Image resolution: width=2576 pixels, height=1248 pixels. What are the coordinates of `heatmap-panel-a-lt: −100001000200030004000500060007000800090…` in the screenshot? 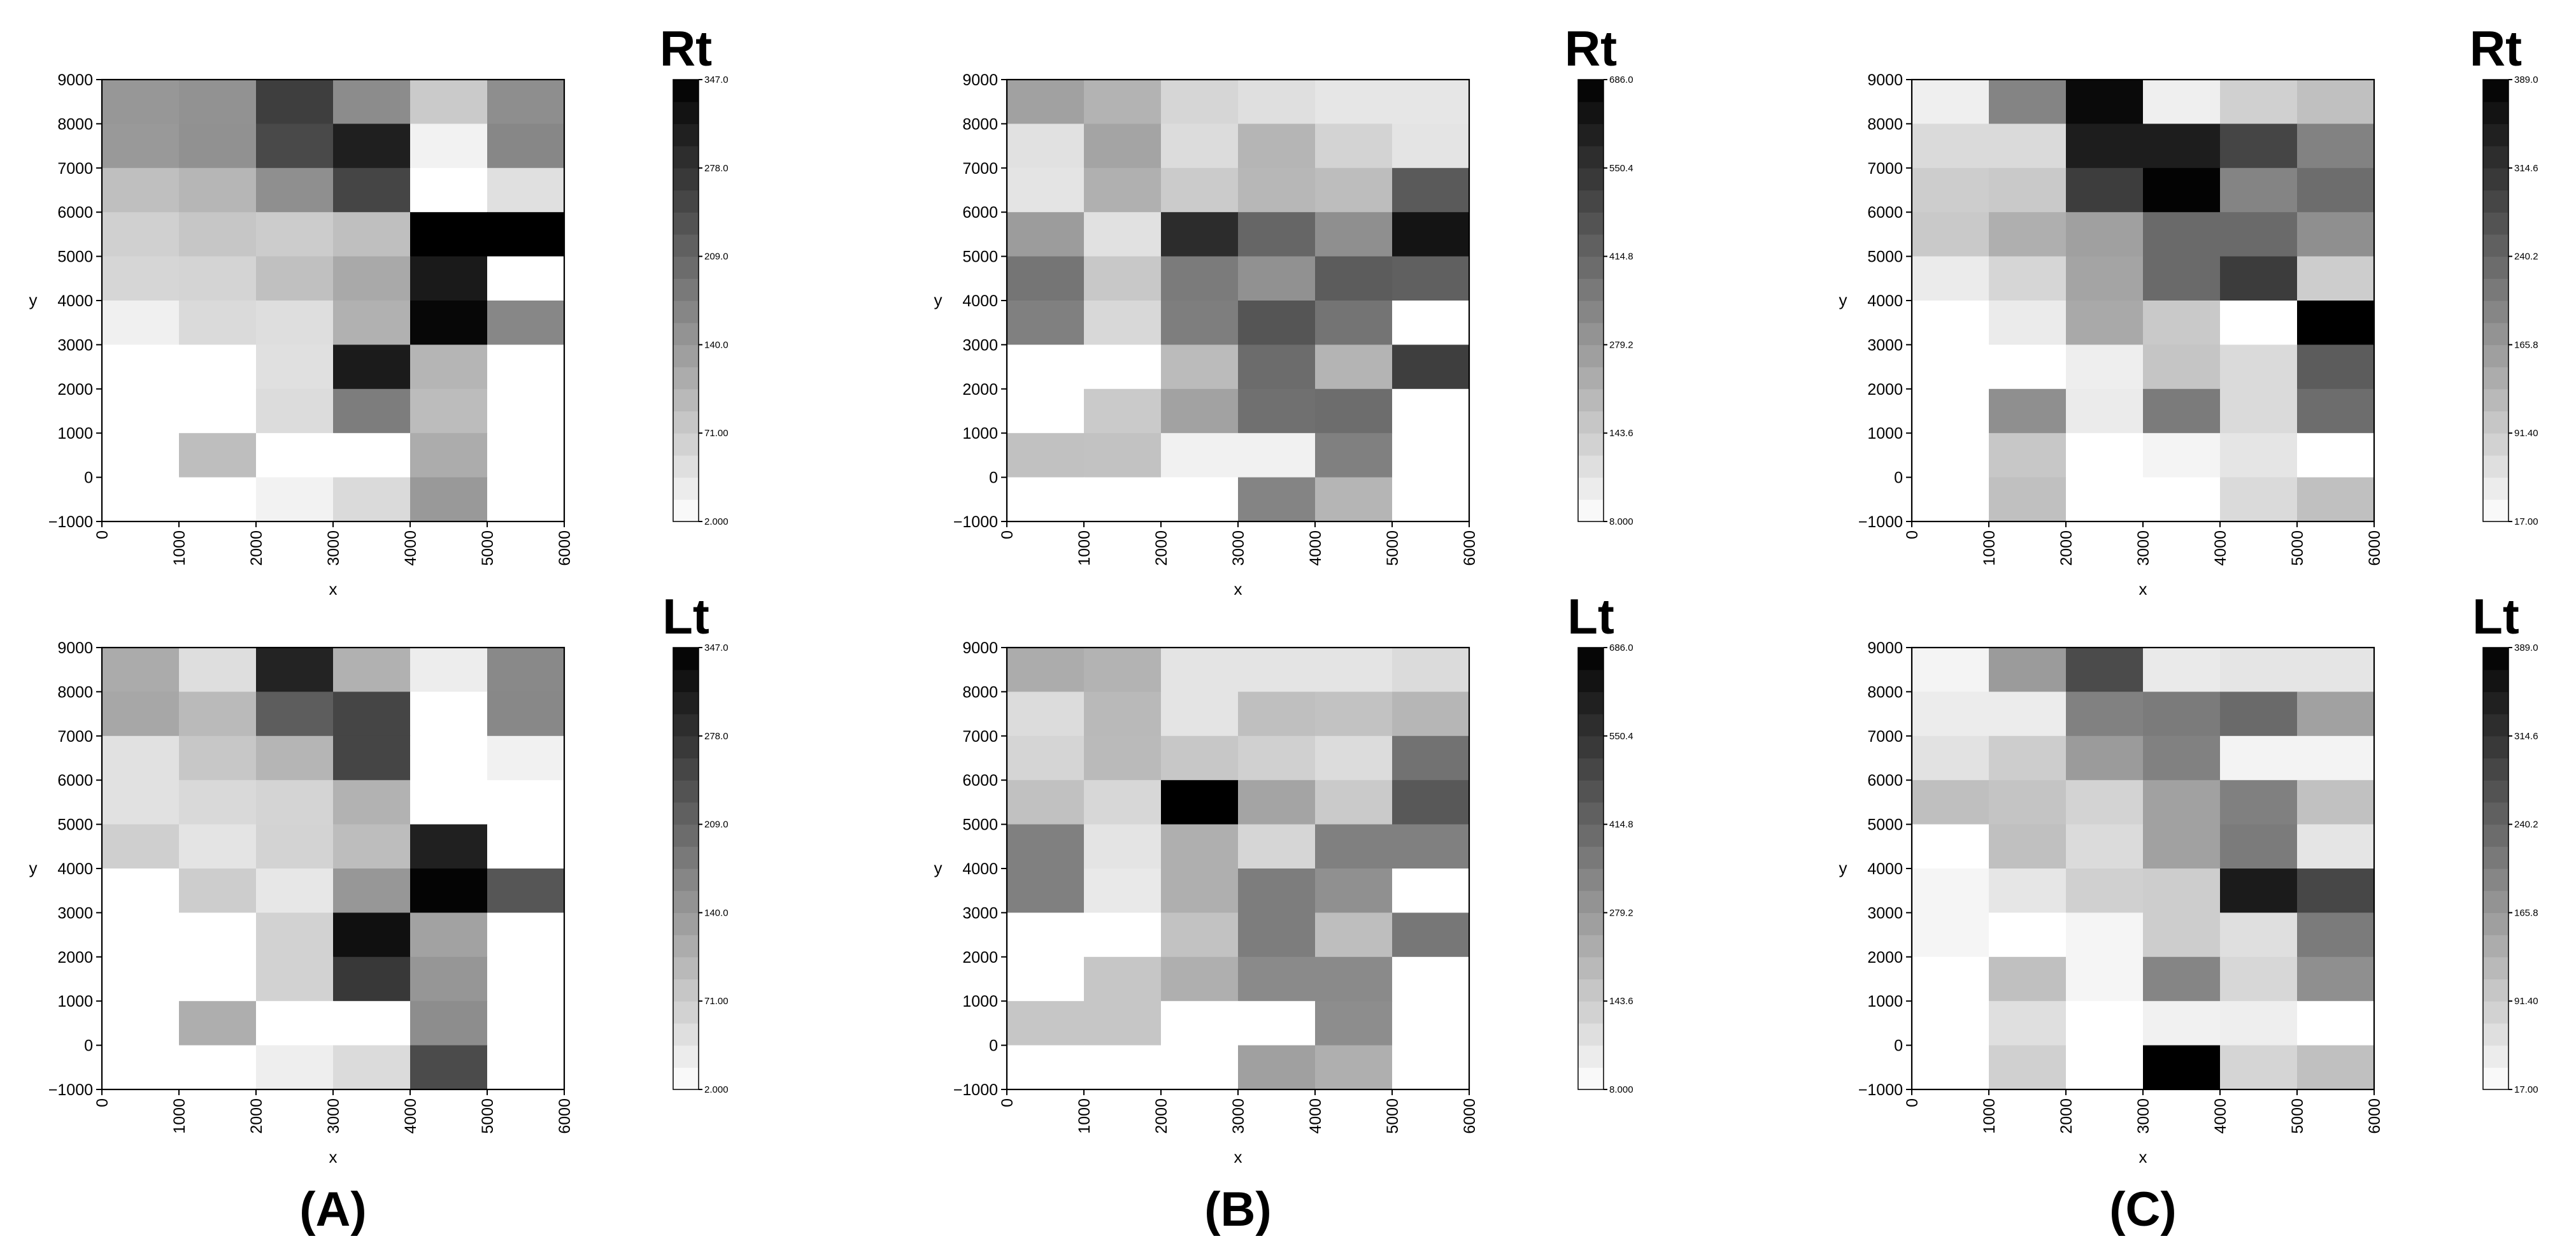 It's located at (379, 877).